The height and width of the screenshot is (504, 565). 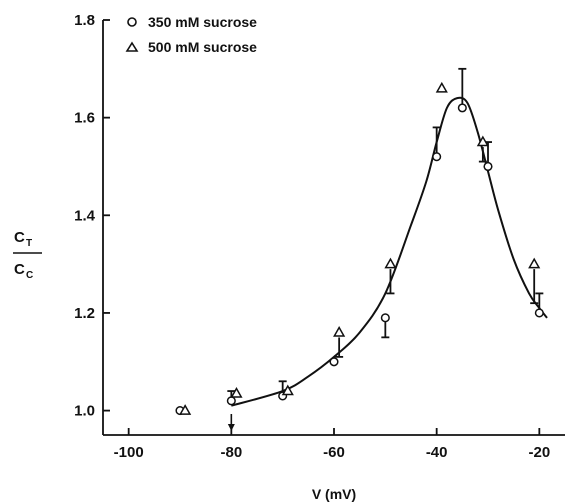 I want to click on legend-label-350: 350 mM sucrose, so click(x=202, y=22).